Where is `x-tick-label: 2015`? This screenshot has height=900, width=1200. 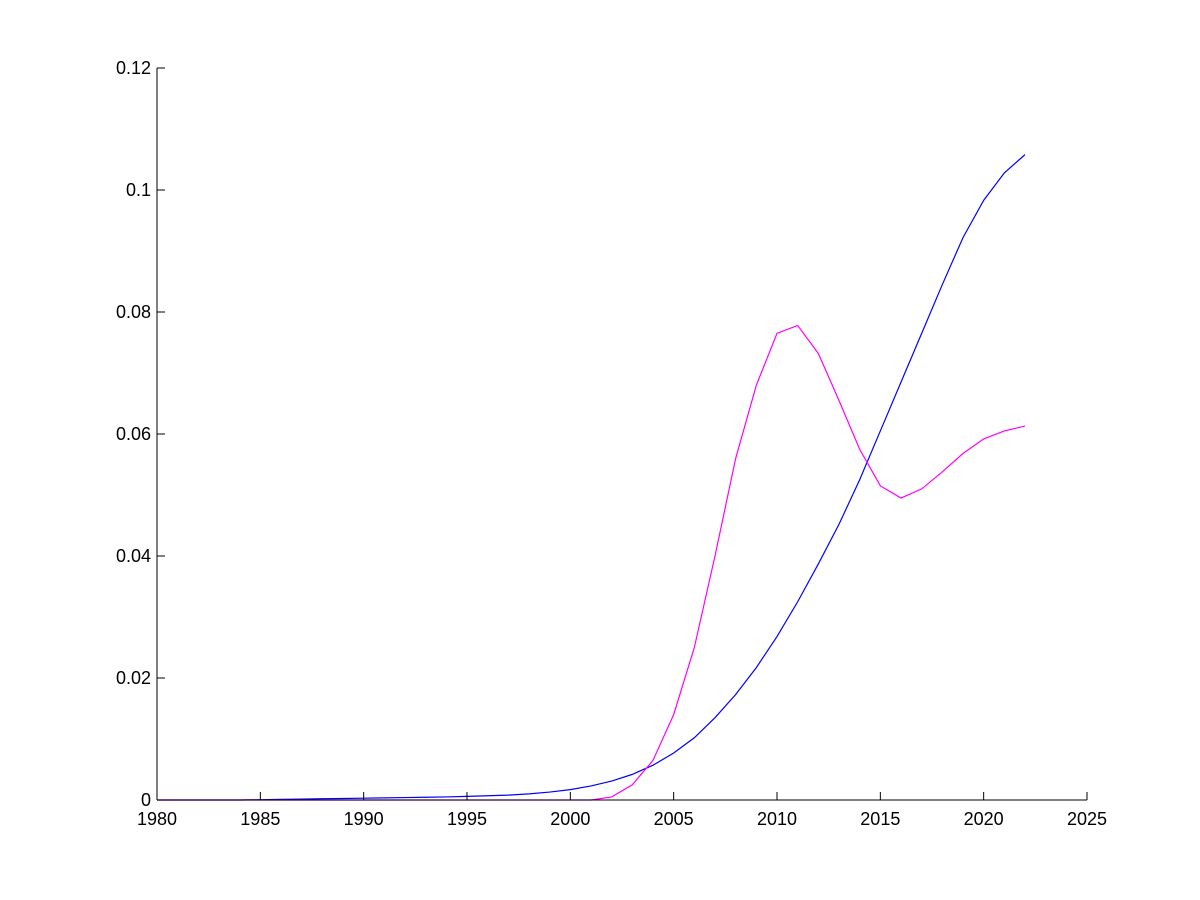
x-tick-label: 2015 is located at coordinates (880, 819).